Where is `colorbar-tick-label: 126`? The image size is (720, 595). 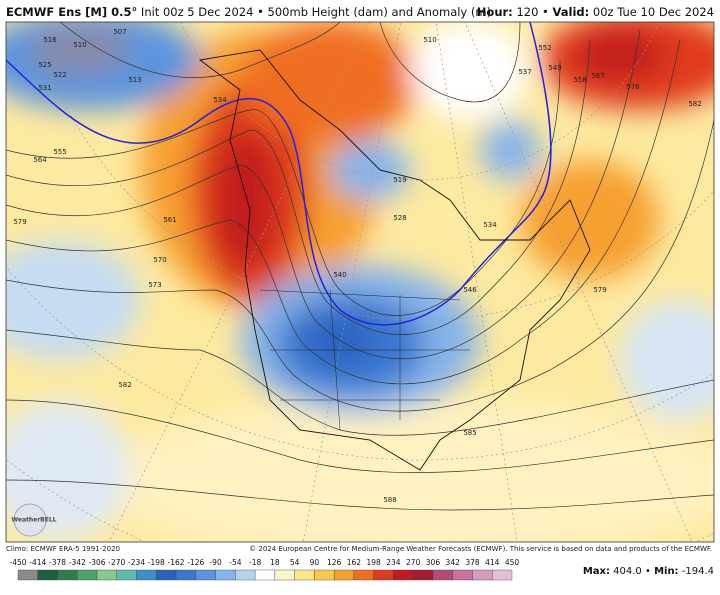 colorbar-tick-label: 126 is located at coordinates (334, 562).